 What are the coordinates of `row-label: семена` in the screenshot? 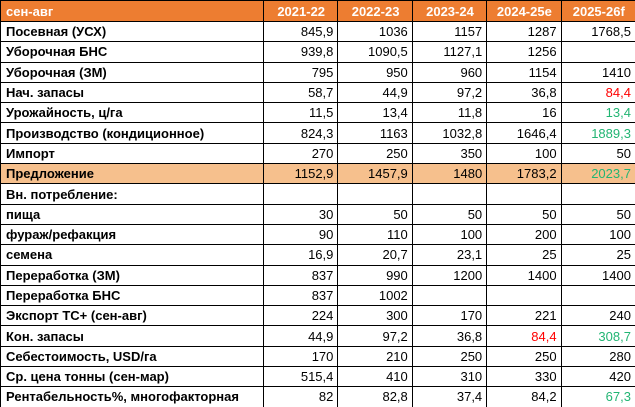 It's located at (132, 255).